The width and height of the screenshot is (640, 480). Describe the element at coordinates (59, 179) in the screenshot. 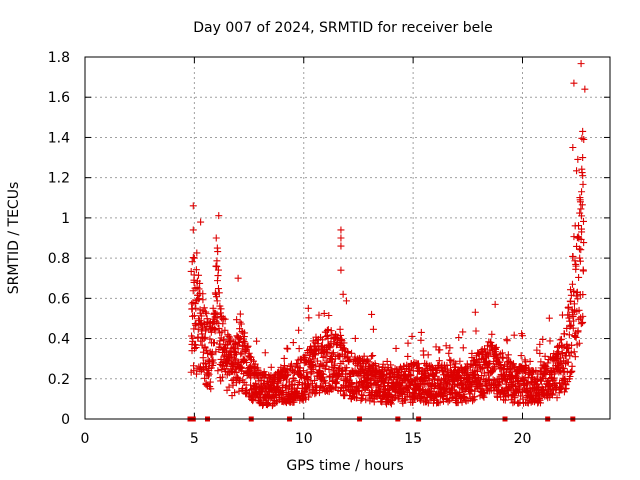

I see `y-tick-label: 1.2` at that location.